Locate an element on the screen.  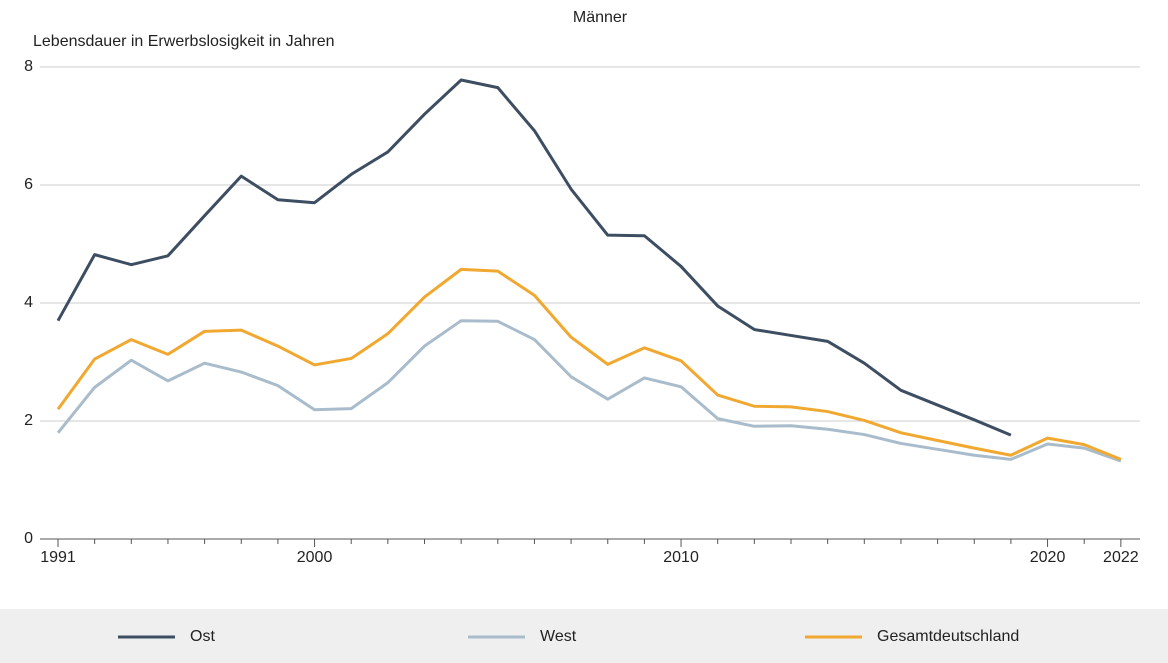
legend-label: West is located at coordinates (558, 636).